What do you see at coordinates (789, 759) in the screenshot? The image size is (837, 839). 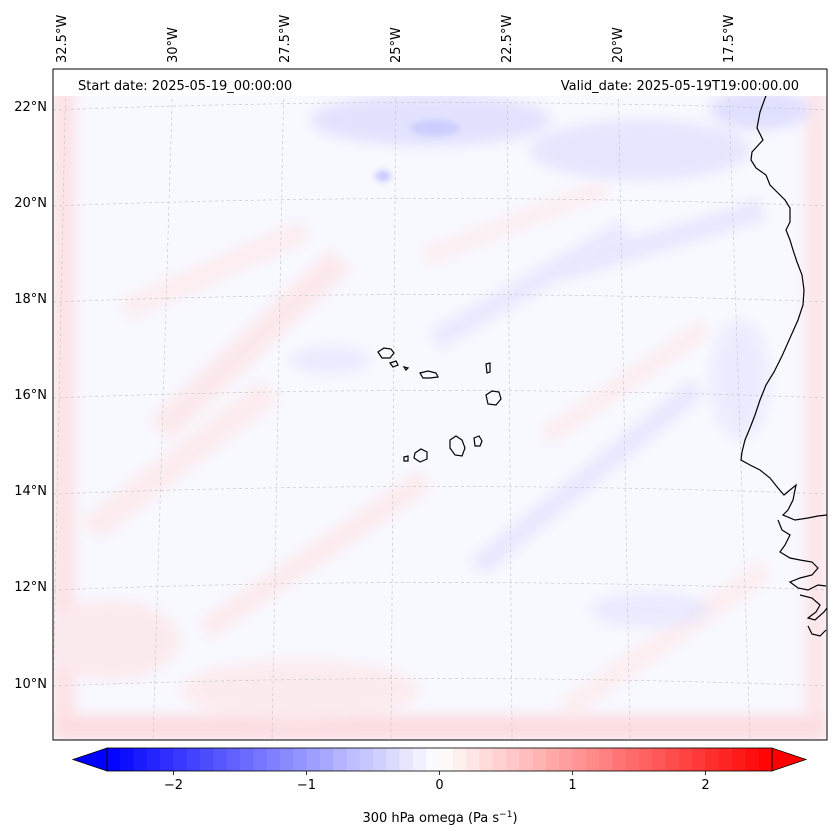 I see `colorbar-extend-max` at bounding box center [789, 759].